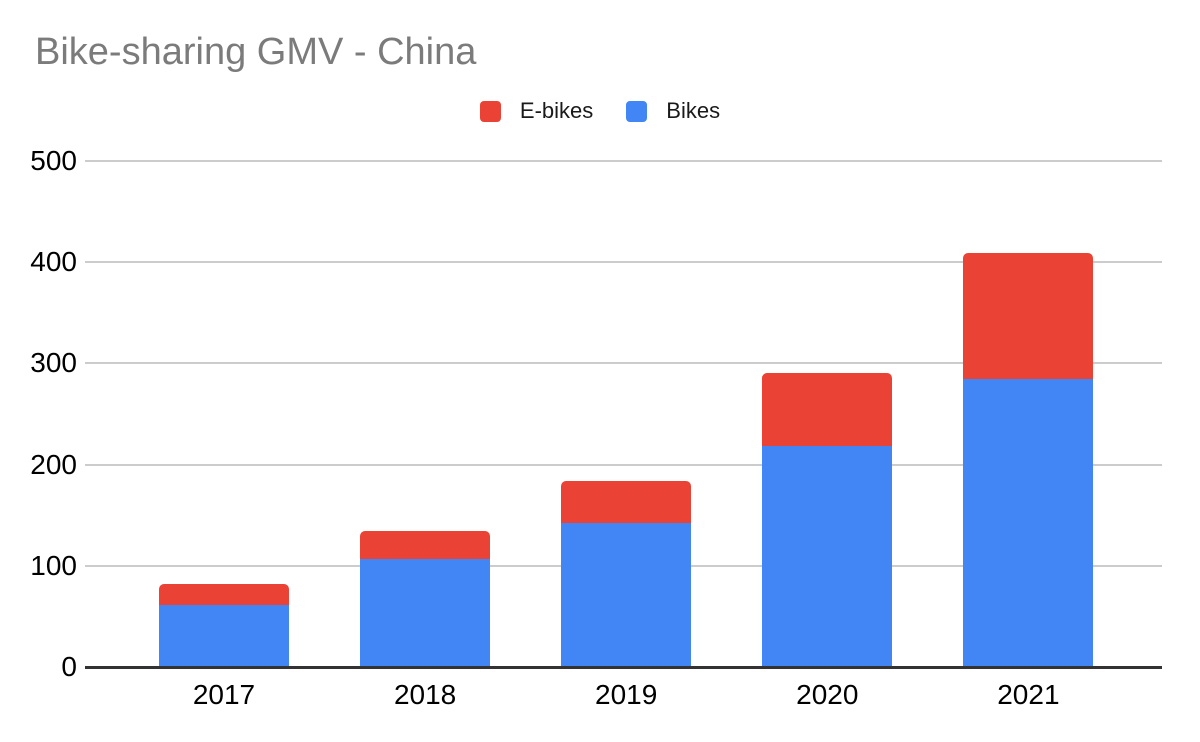 Image resolution: width=1200 pixels, height=742 pixels. What do you see at coordinates (53, 565) in the screenshot?
I see `y-axis-label-100: 100` at bounding box center [53, 565].